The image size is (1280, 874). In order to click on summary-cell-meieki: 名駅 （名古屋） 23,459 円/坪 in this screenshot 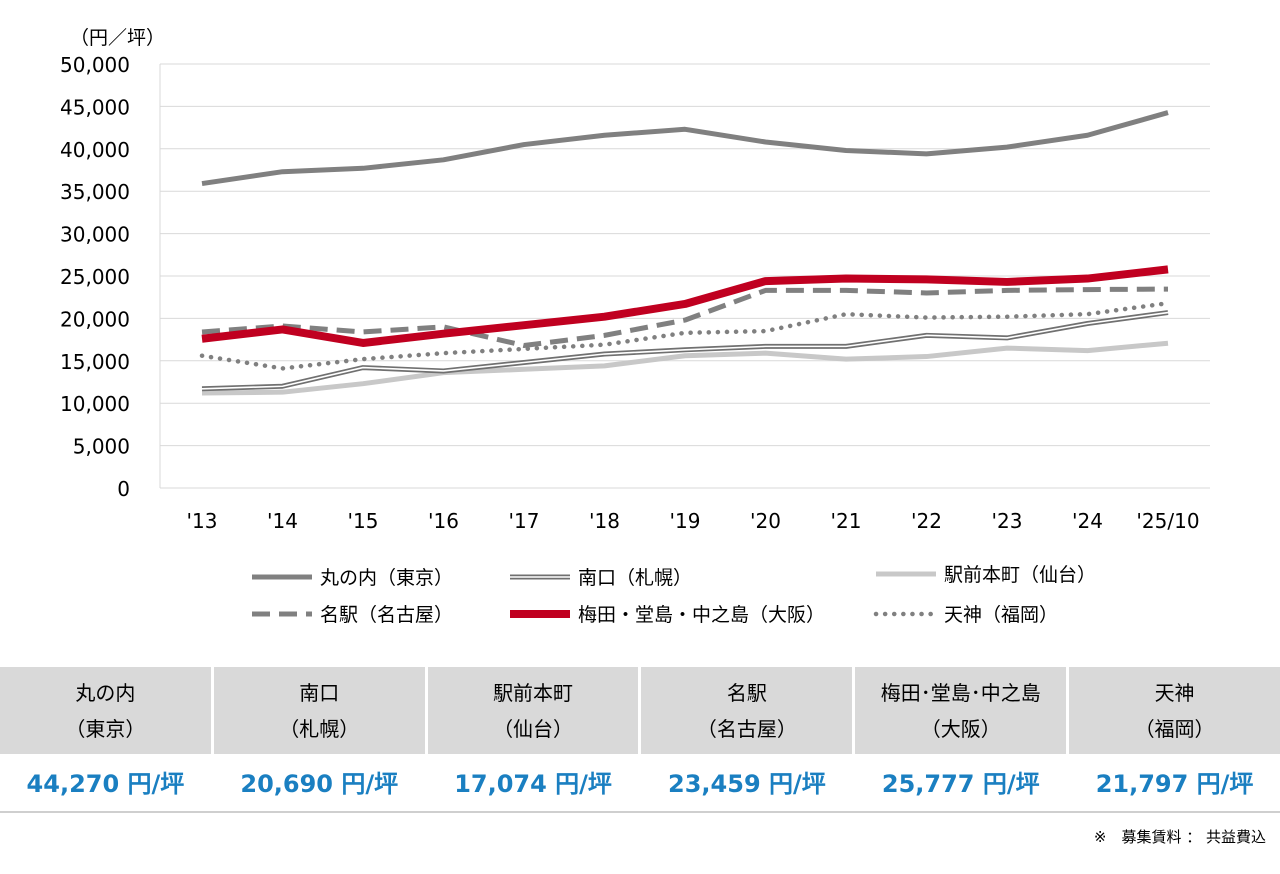, I will do `click(747, 739)`.